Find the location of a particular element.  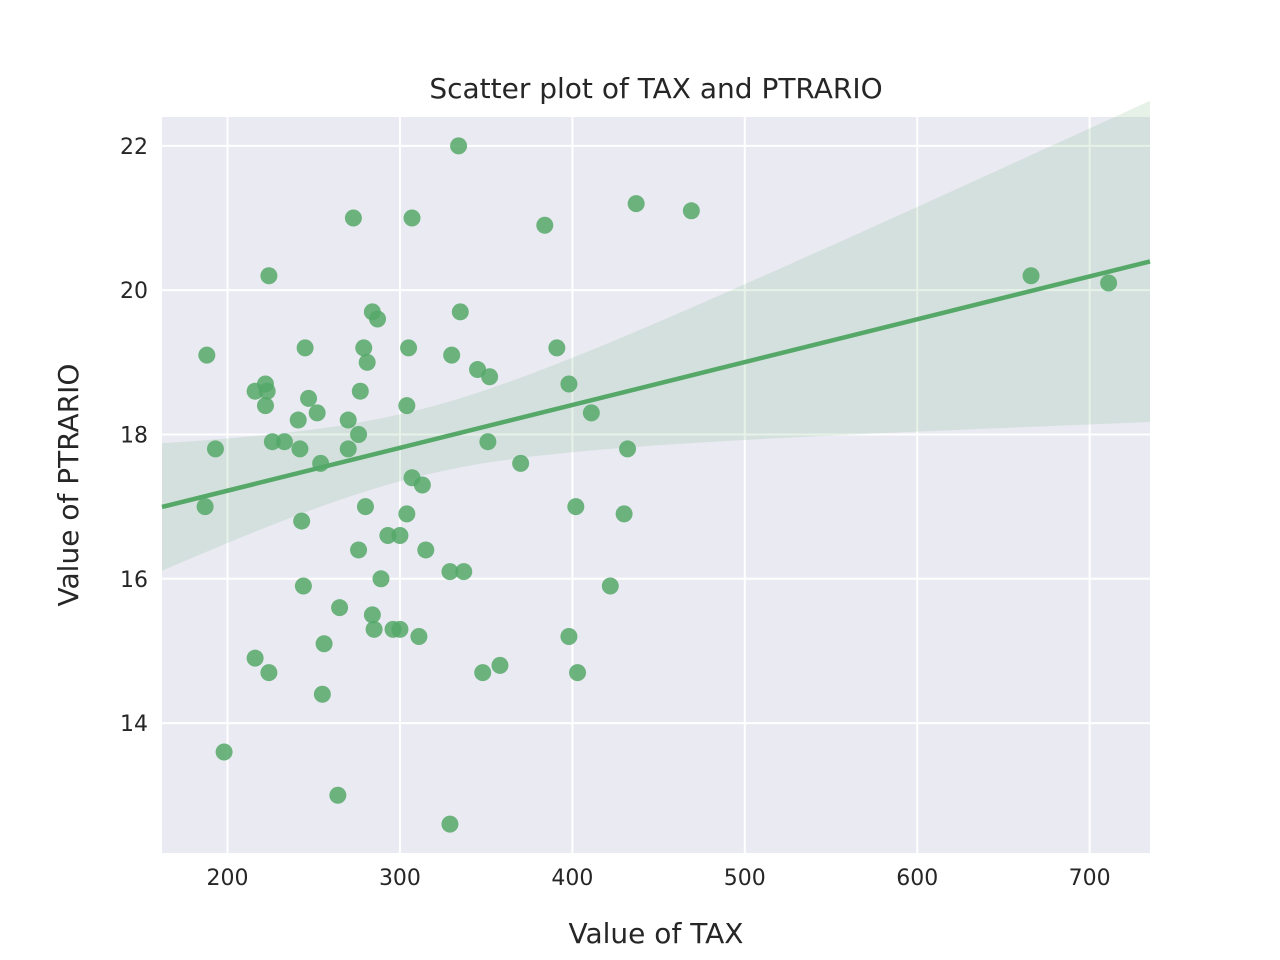

chart-title: Scatter plot of TAX and PTRARIO is located at coordinates (655, 88).